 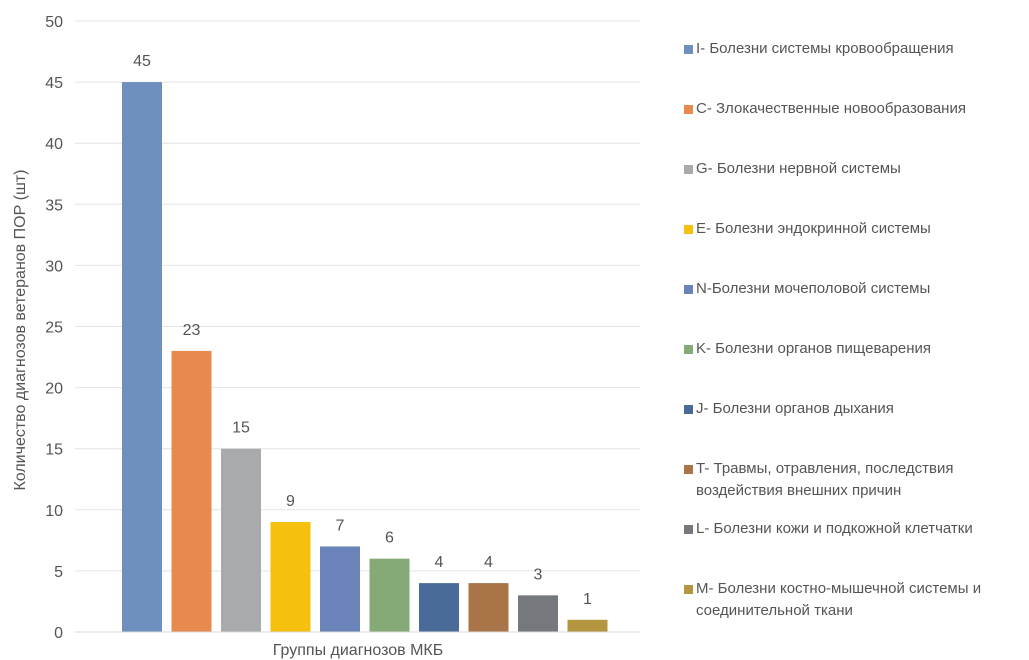 I want to click on data-label: 6, so click(x=389, y=538).